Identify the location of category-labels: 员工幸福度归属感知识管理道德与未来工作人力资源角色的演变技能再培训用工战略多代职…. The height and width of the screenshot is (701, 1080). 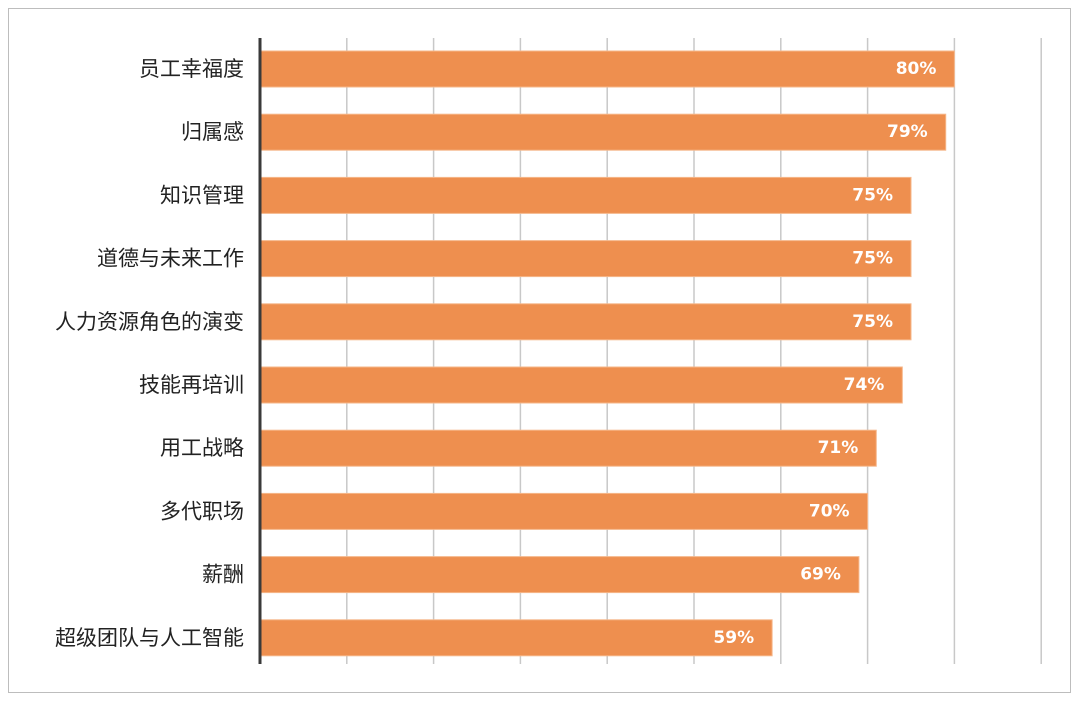
(149, 353).